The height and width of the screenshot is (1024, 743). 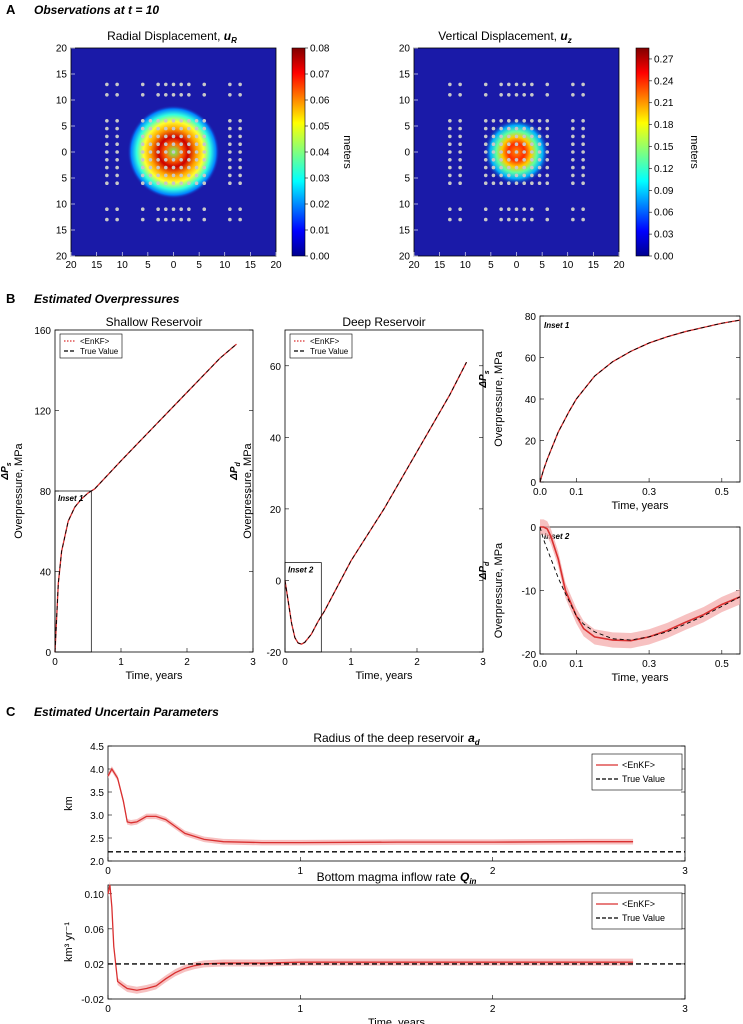 What do you see at coordinates (664, 191) in the screenshot?
I see `colorbar-tick-label: 0.09` at bounding box center [664, 191].